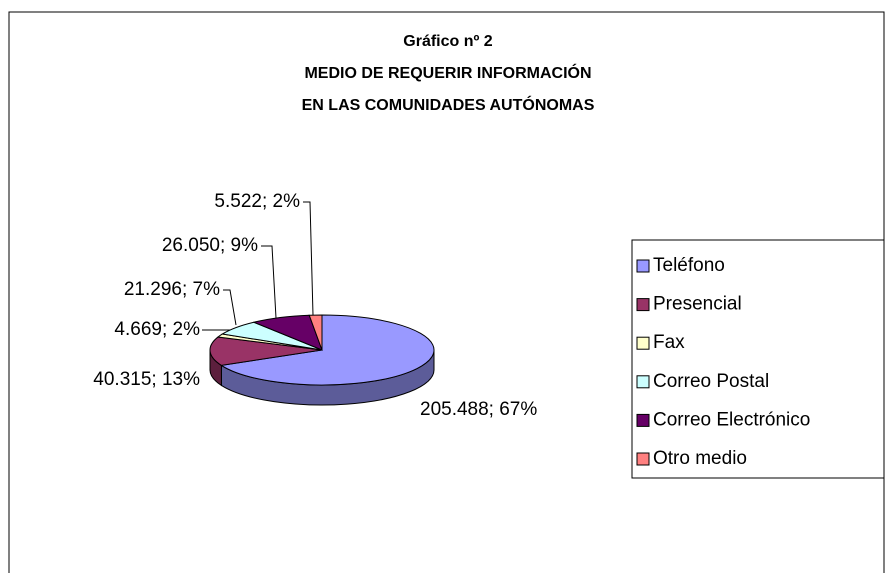 The width and height of the screenshot is (886, 573). I want to click on legend-label: Correo Electrónico, so click(731, 419).